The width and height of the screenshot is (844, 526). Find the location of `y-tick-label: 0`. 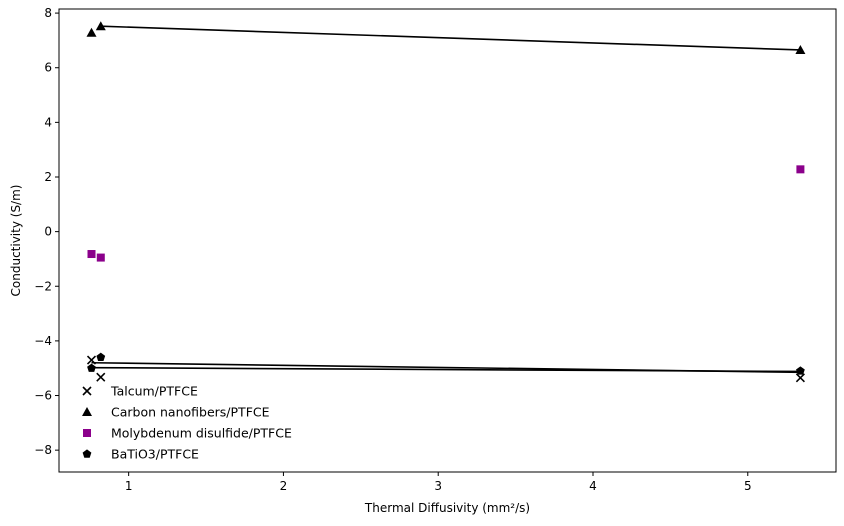

y-tick-label: 0 is located at coordinates (48, 232).